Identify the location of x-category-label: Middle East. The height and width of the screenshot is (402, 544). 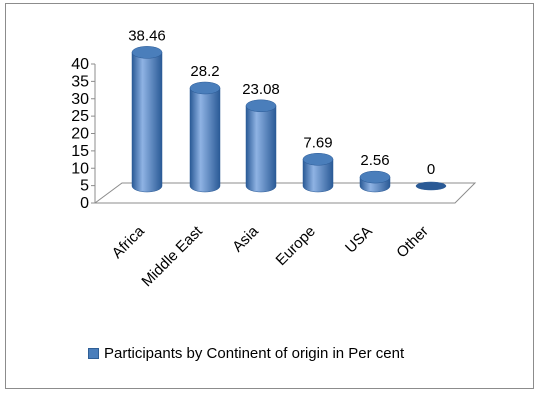
(172, 256).